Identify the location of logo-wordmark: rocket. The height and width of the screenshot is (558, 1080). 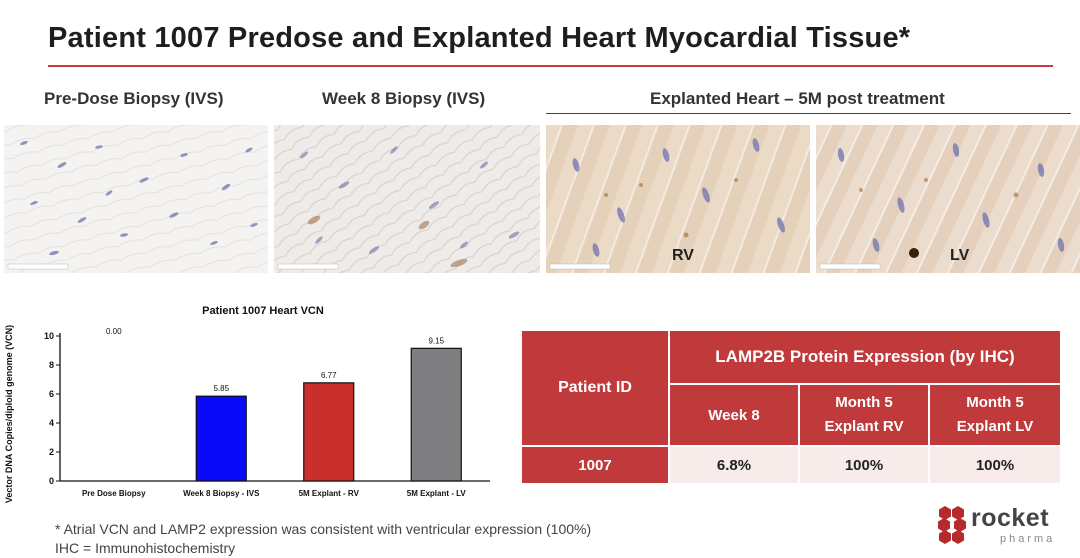
(1010, 518).